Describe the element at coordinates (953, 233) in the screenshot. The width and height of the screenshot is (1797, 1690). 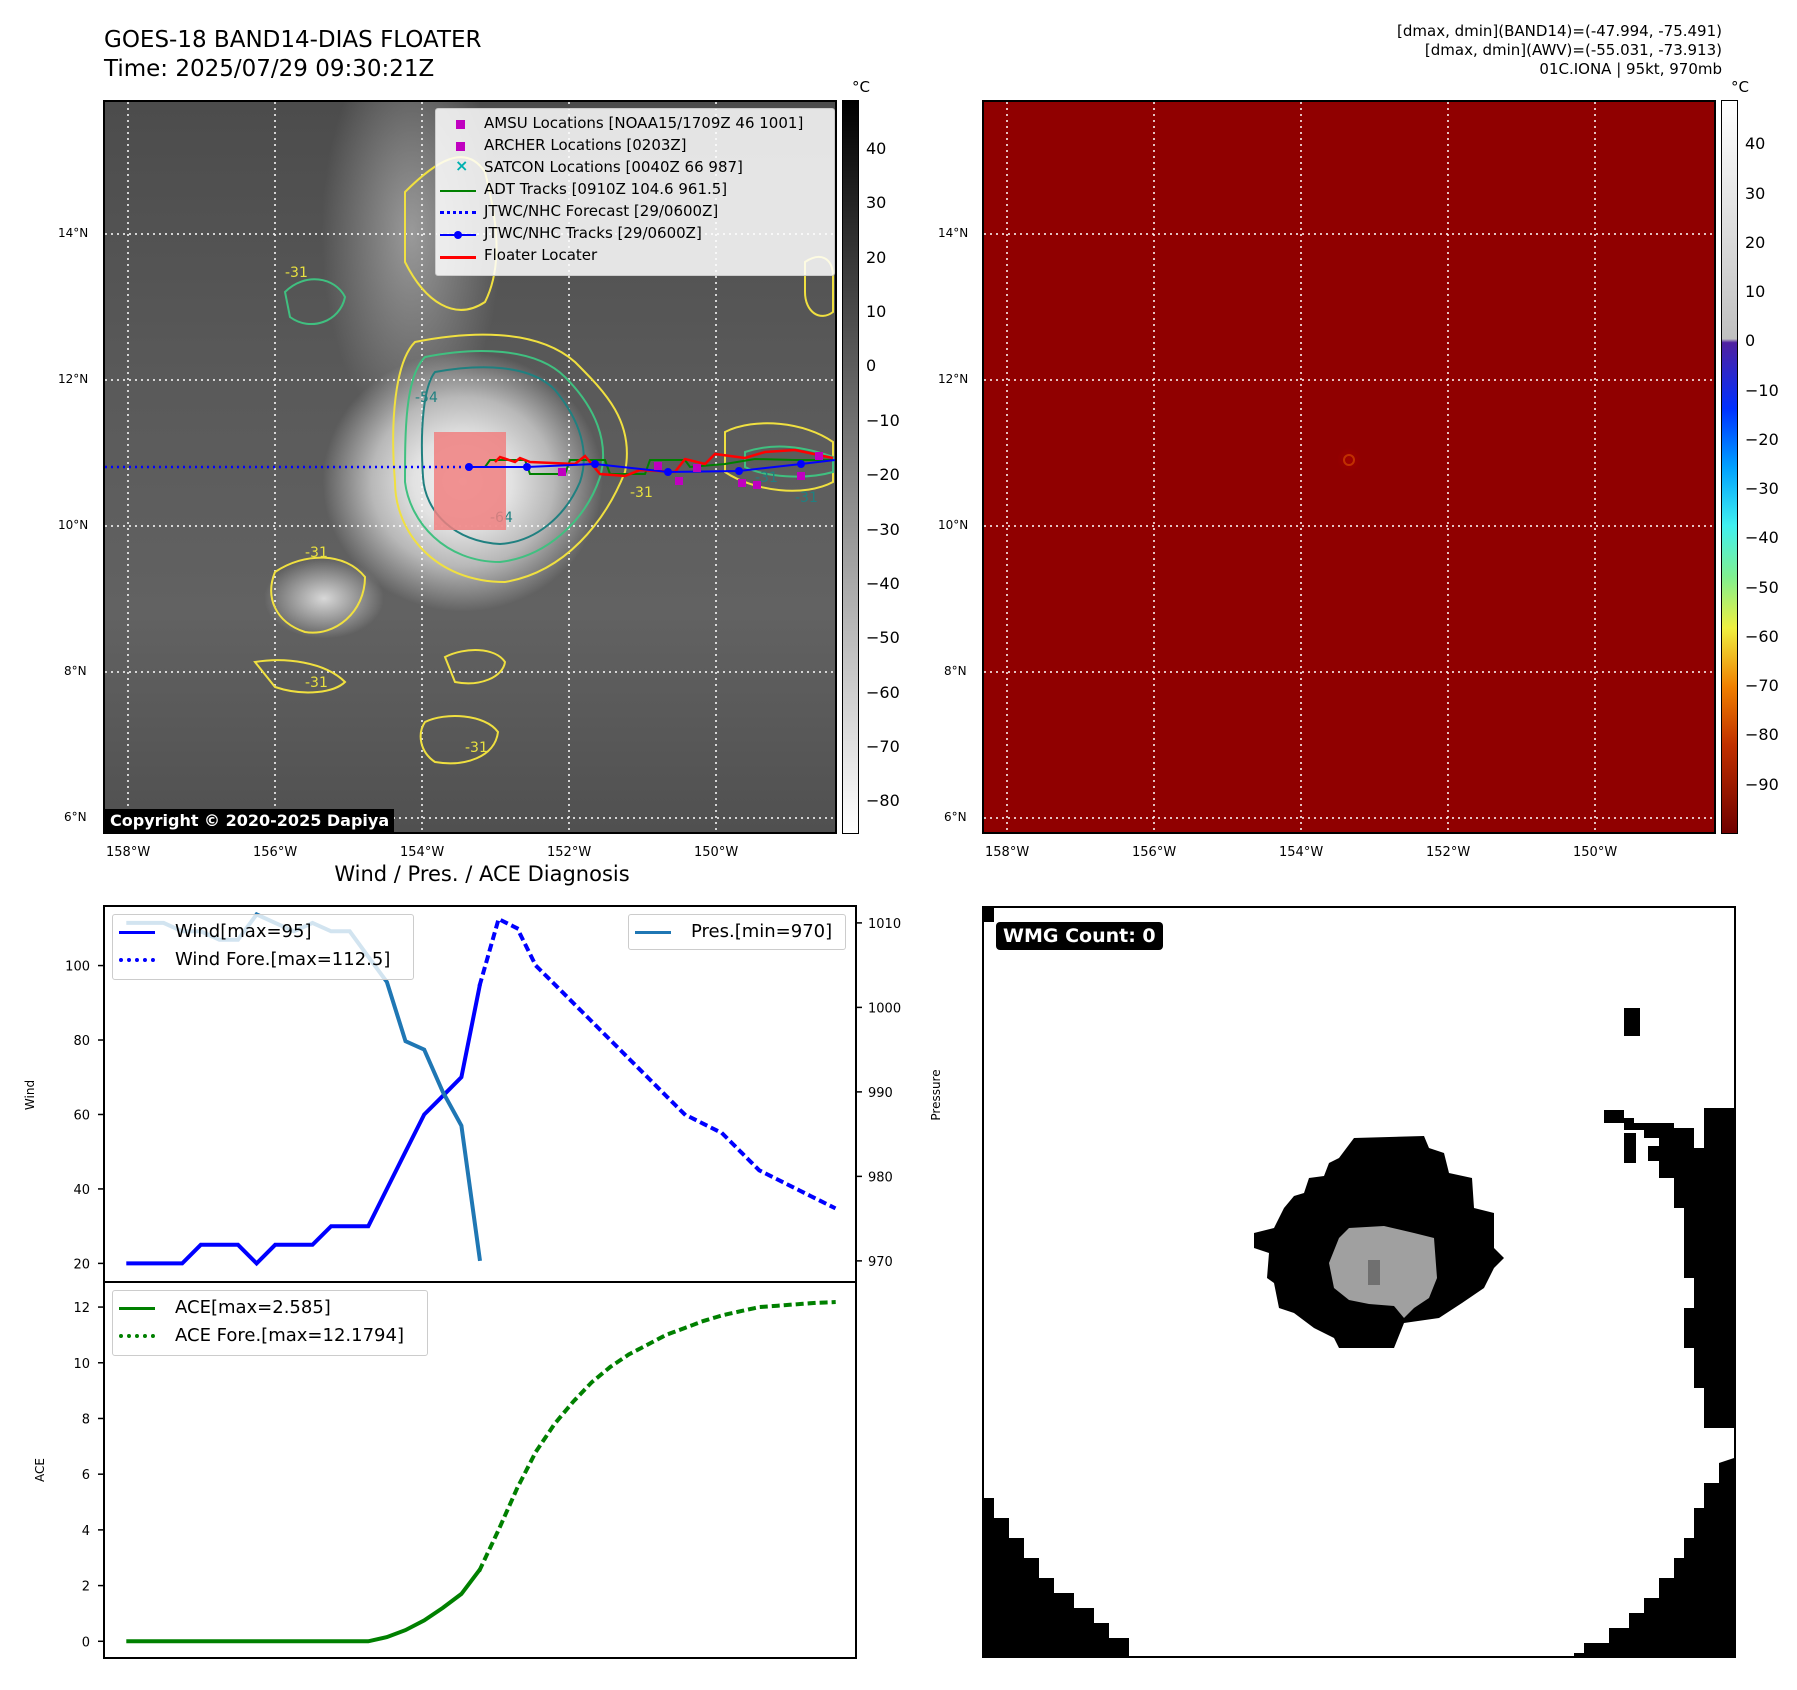
I see `awv-lat-label: 14°N` at that location.